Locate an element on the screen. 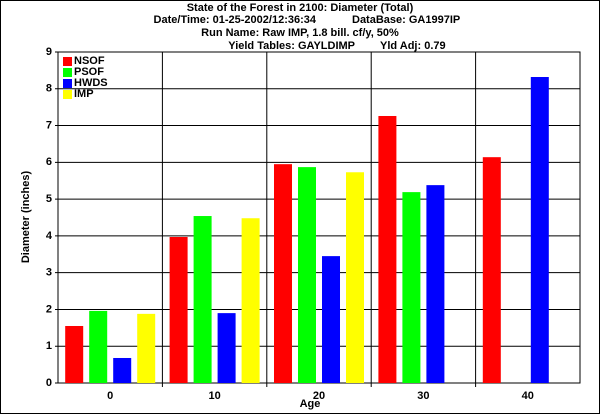 This screenshot has width=600, height=414. x-tick-label: 20 is located at coordinates (319, 396).